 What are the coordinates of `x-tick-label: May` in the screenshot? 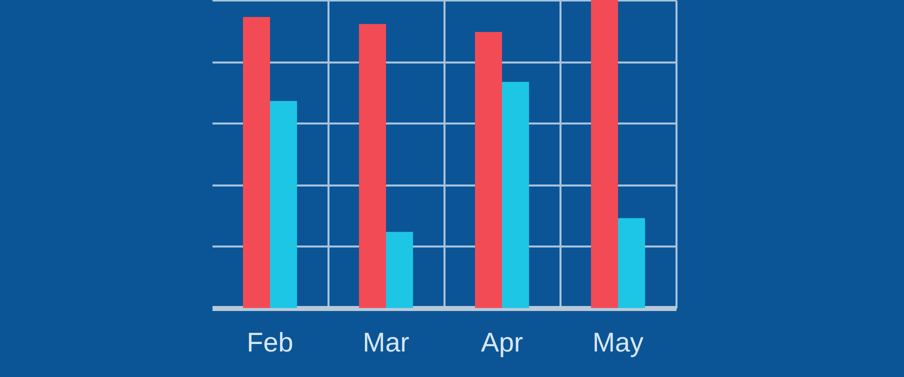 It's located at (618, 343).